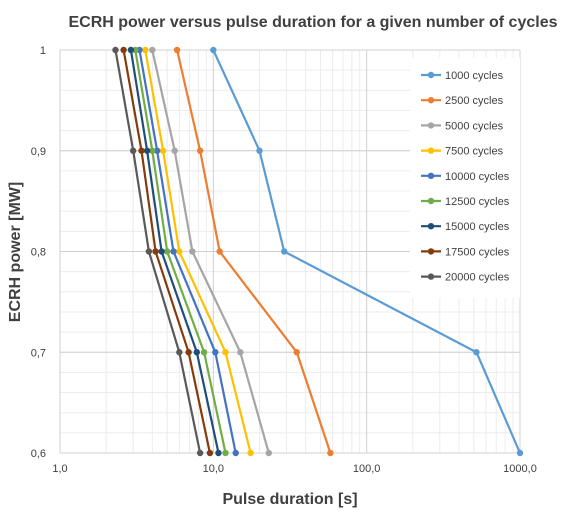 The height and width of the screenshot is (512, 564). I want to click on legend-item: 7500 cycles, so click(462, 152).